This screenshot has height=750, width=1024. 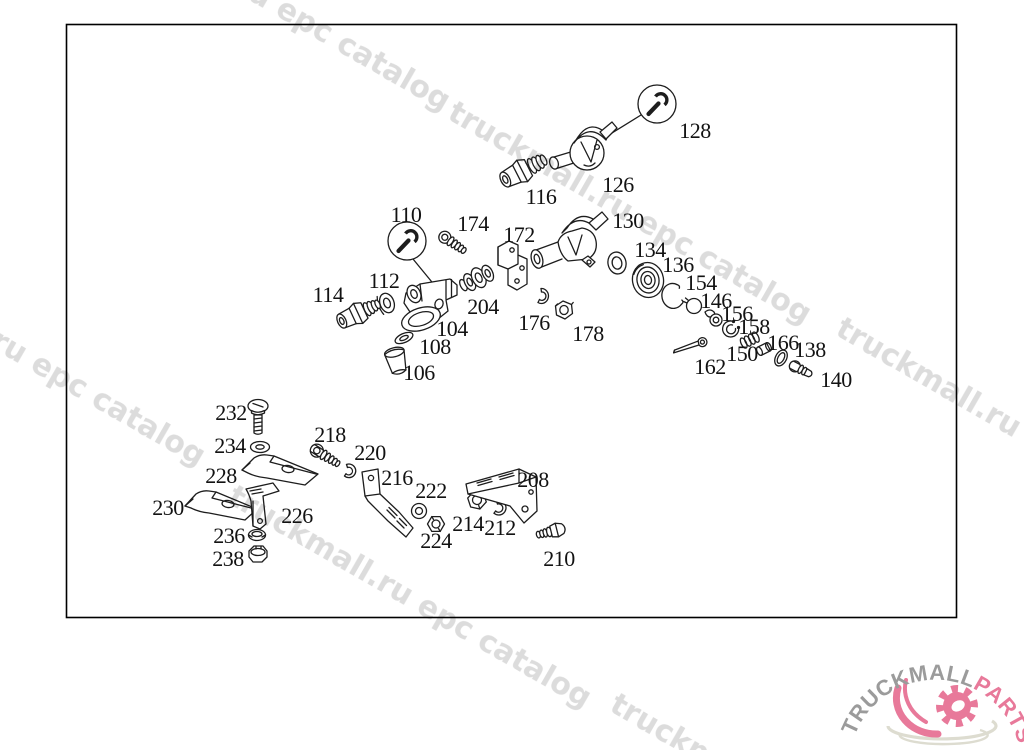 What do you see at coordinates (695, 130) in the screenshot?
I see `part-number-128: 128` at bounding box center [695, 130].